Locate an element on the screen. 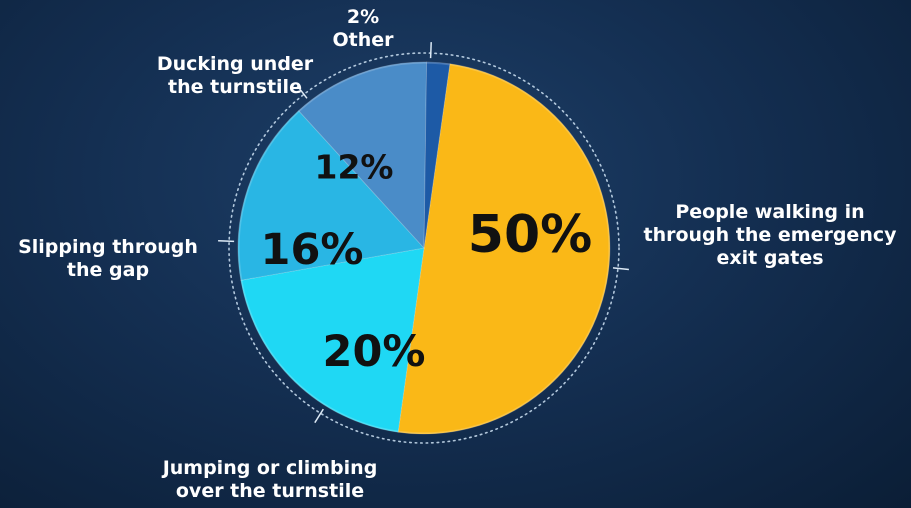 The image size is (911, 508). callout-slipping: Slipping through the gap is located at coordinates (108, 258).